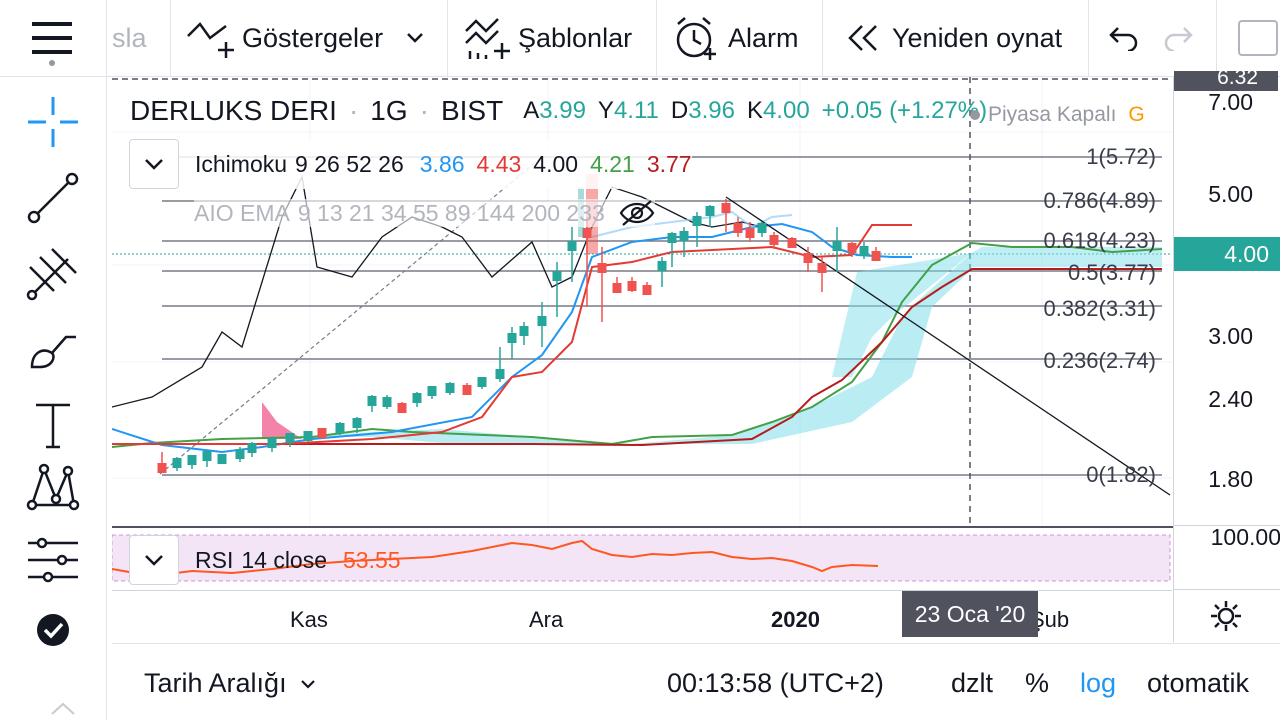  What do you see at coordinates (775, 683) in the screenshot?
I see `clock-timezone: 00:13:58 (UTC+2)` at bounding box center [775, 683].